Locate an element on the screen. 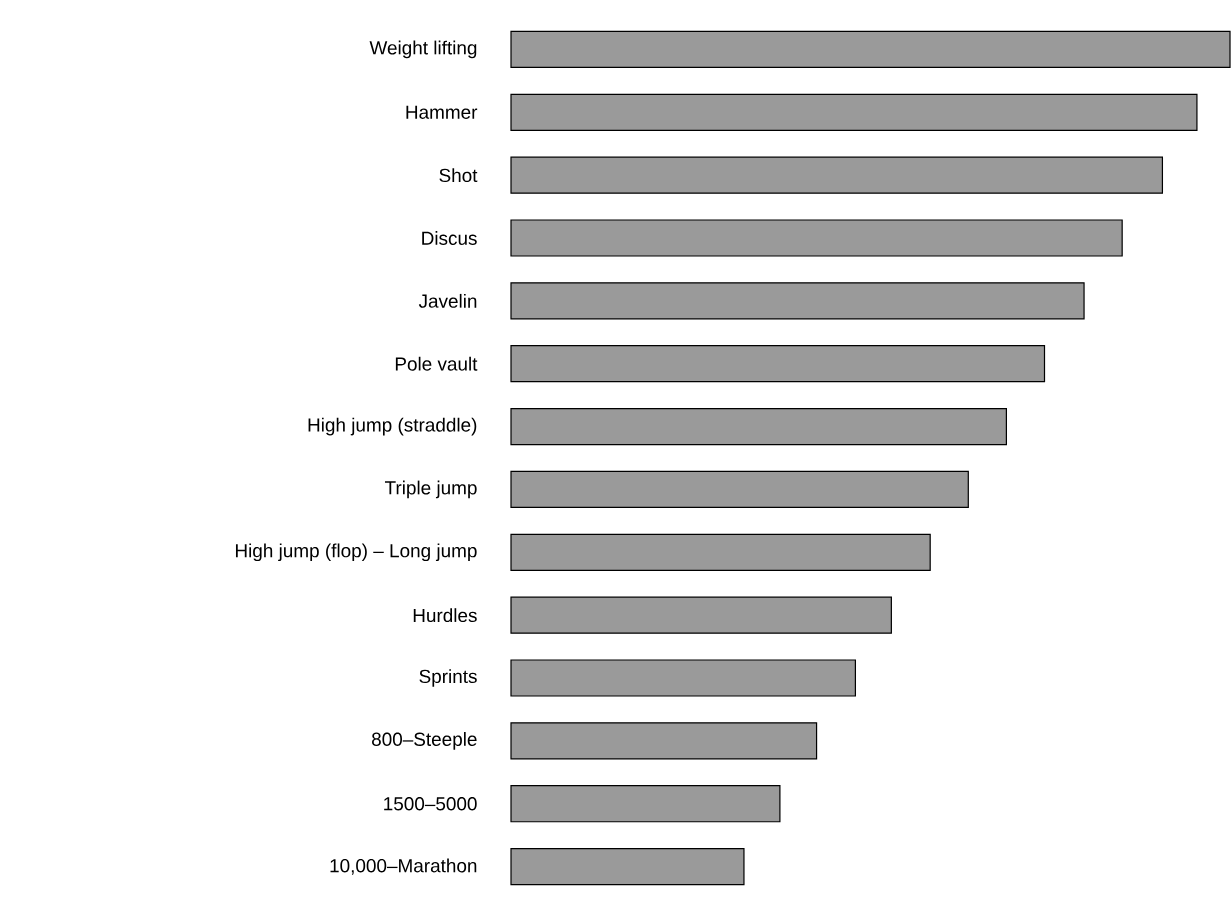 The height and width of the screenshot is (918, 1232). y-tick-label: Shot is located at coordinates (458, 175).